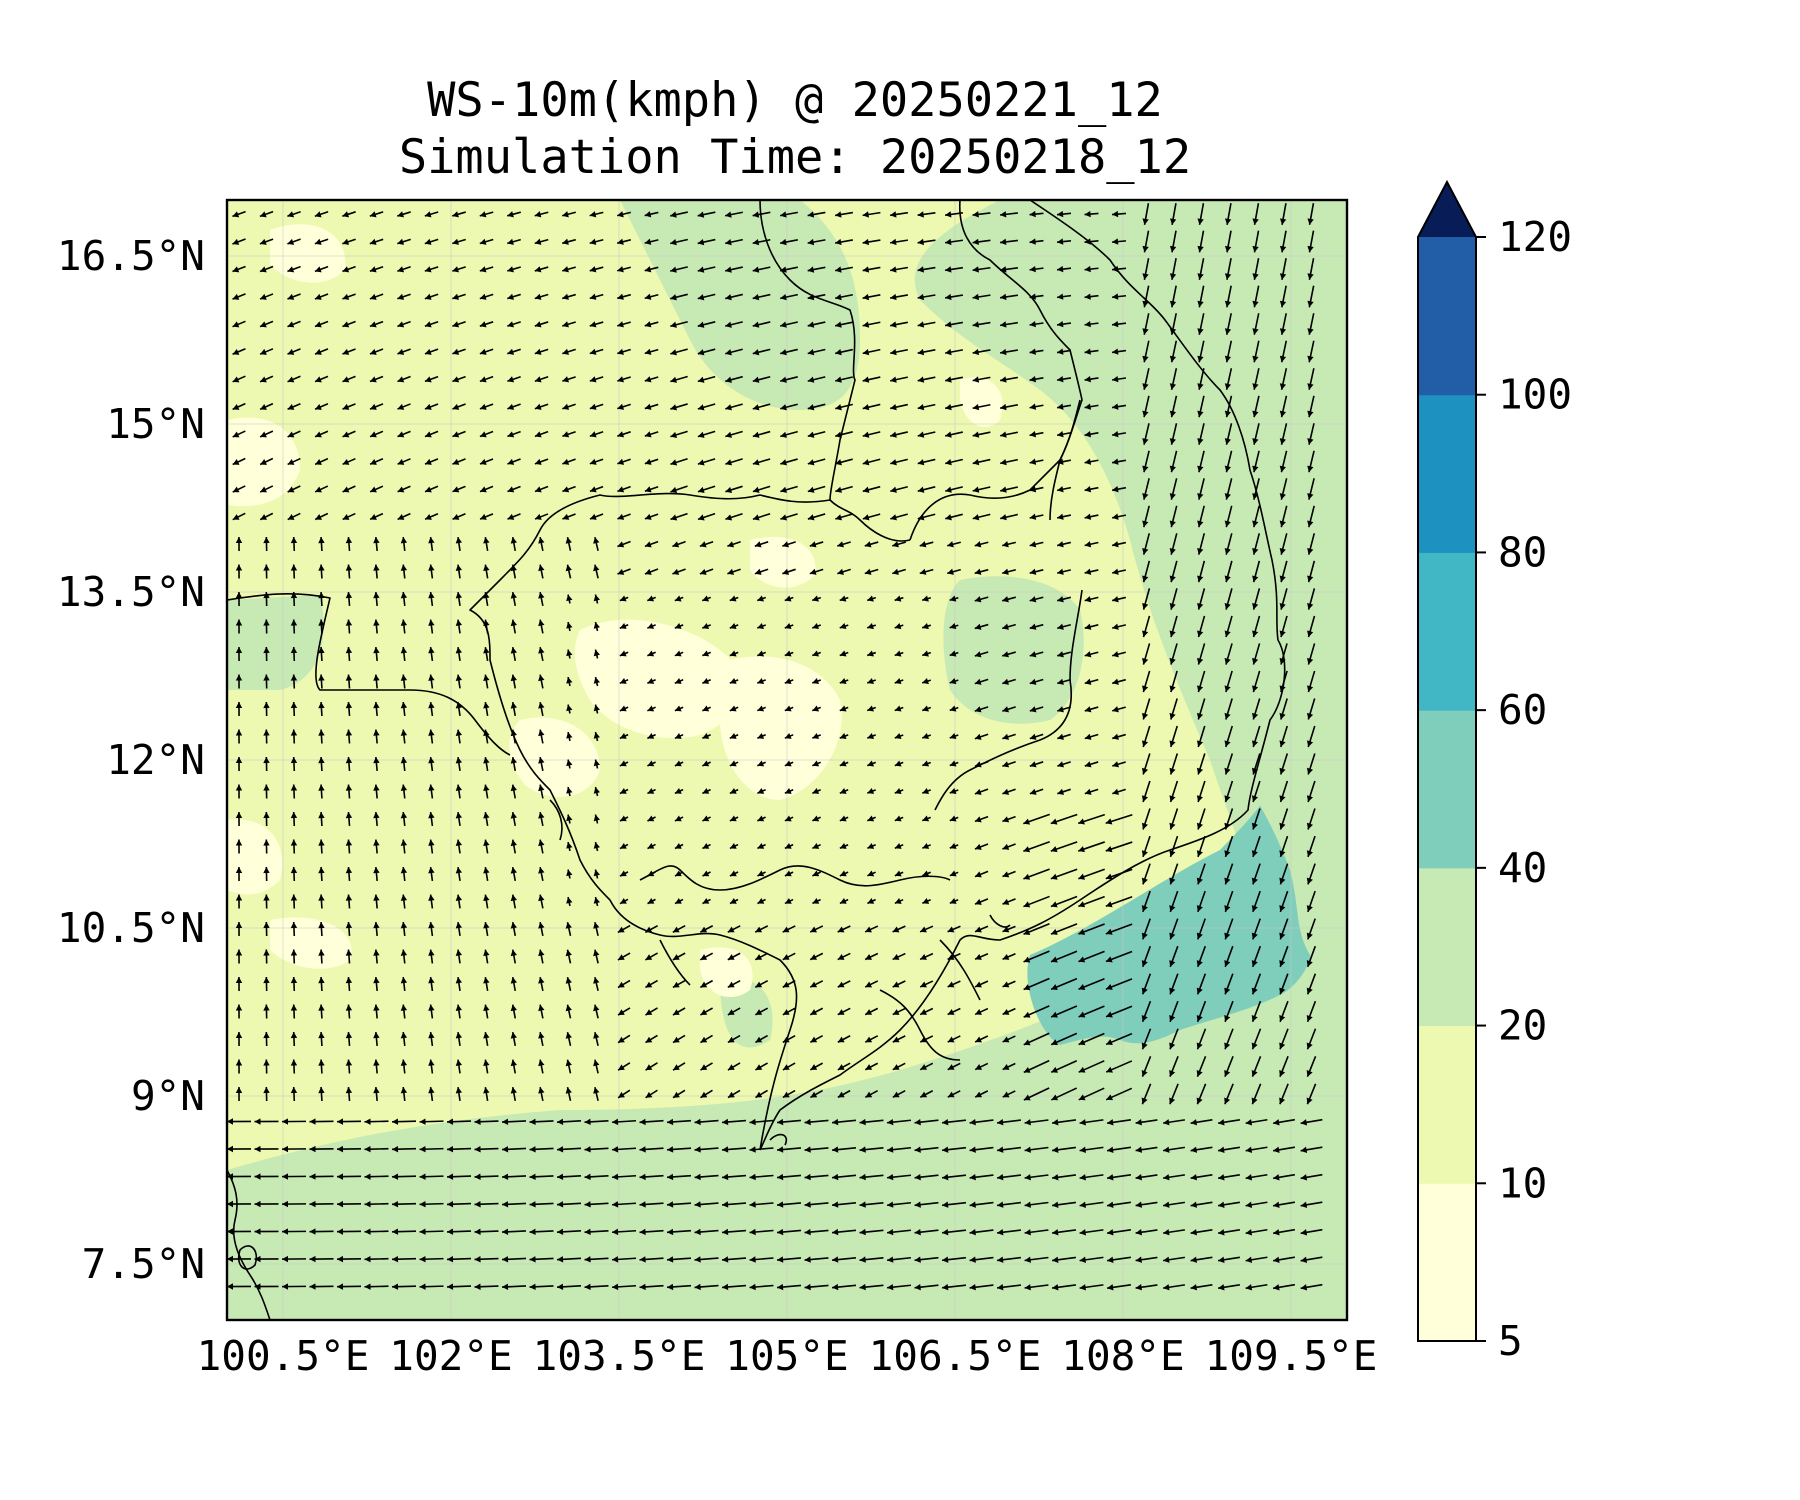  What do you see at coordinates (1447, 947) in the screenshot?
I see `colorbar-segment` at bounding box center [1447, 947].